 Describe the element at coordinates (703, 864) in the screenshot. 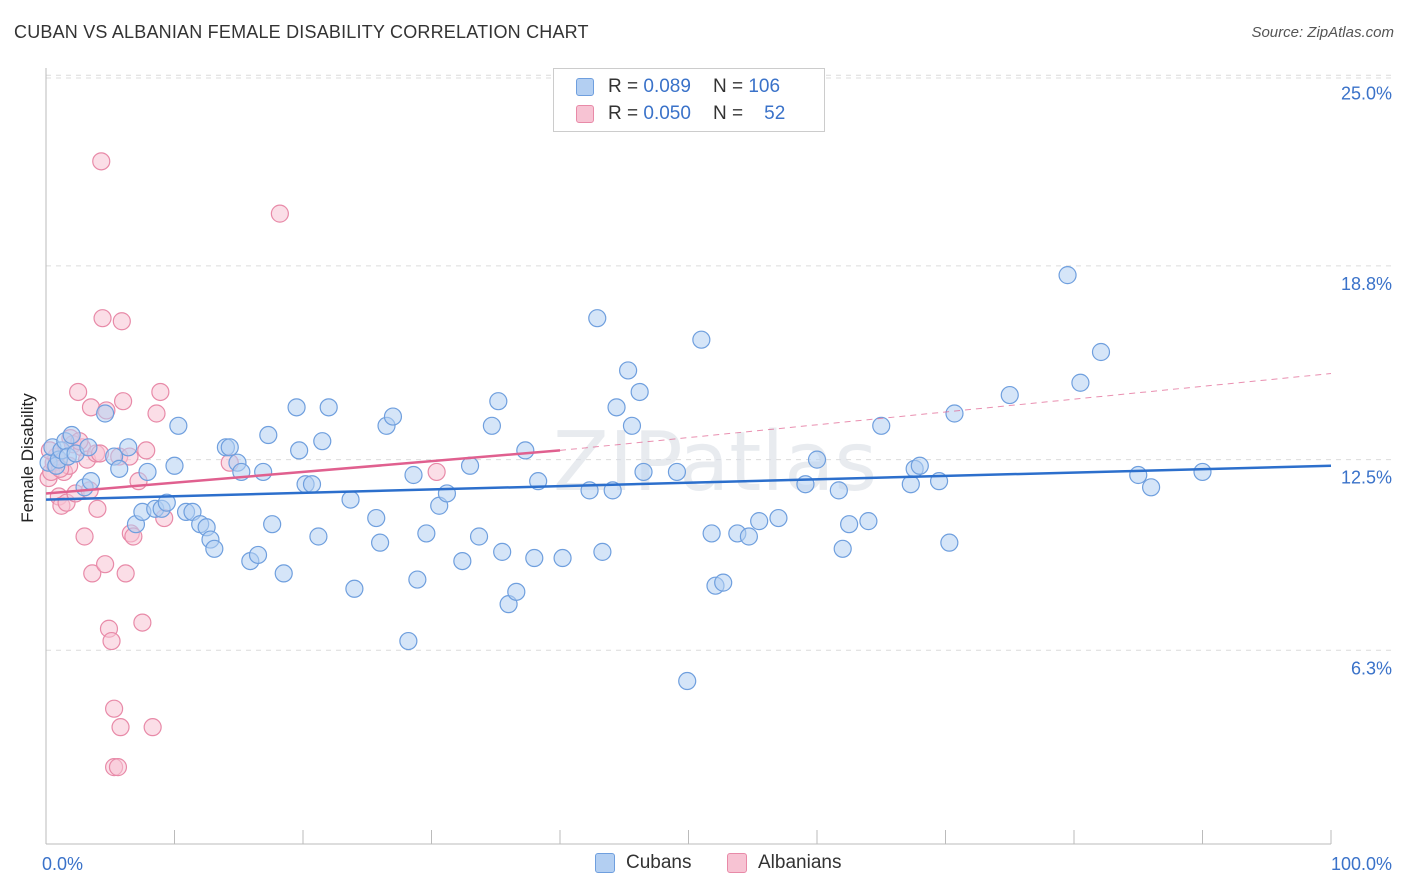

I see `series-legend: Cubans Albanians` at that location.